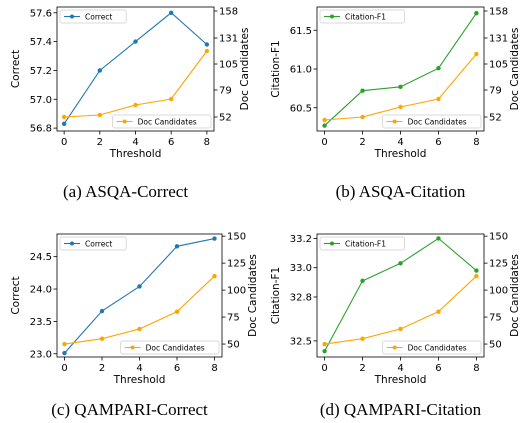  What do you see at coordinates (301, 31) in the screenshot?
I see `y-tick-label: 61.5` at bounding box center [301, 31].